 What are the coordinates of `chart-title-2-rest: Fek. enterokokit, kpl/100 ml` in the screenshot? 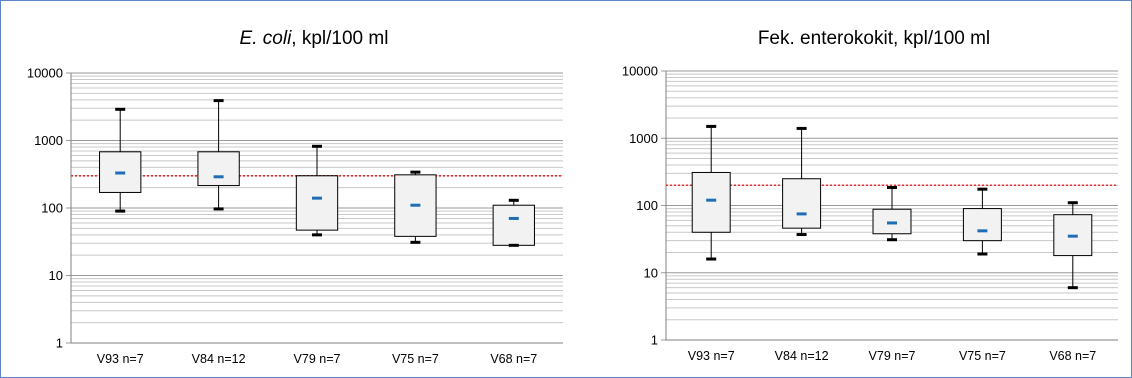 It's located at (874, 38).